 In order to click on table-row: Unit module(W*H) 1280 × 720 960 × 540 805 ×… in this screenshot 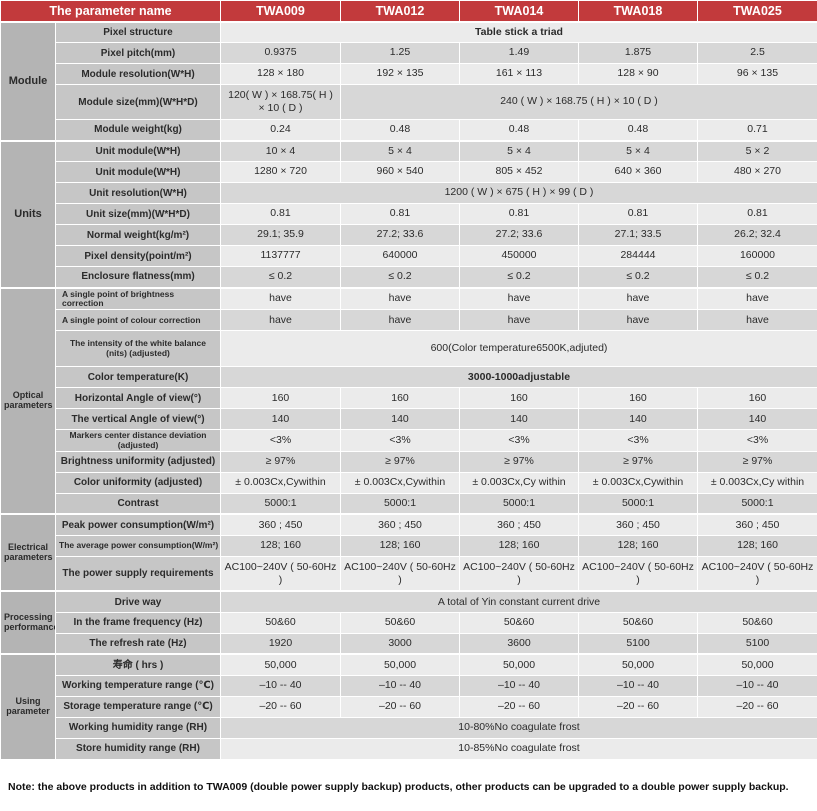, I will do `click(409, 172)`.